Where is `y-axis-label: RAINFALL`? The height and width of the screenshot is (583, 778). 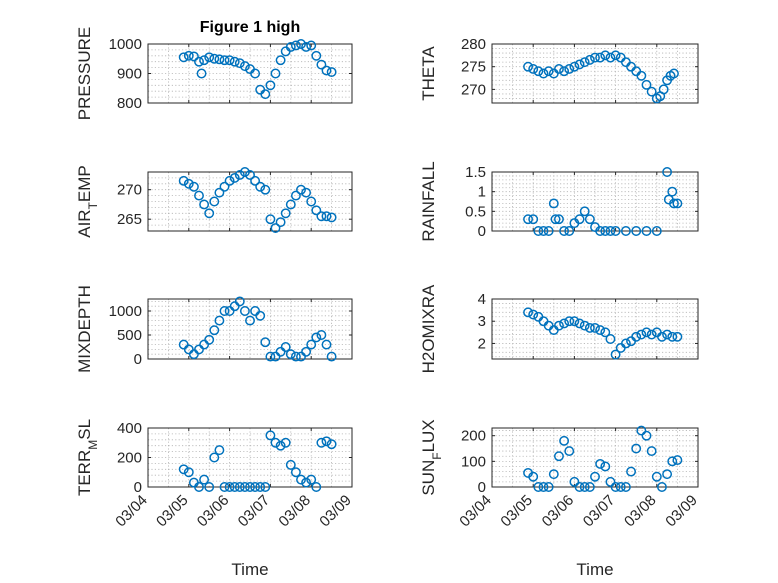
y-axis-label: RAINFALL is located at coordinates (428, 201).